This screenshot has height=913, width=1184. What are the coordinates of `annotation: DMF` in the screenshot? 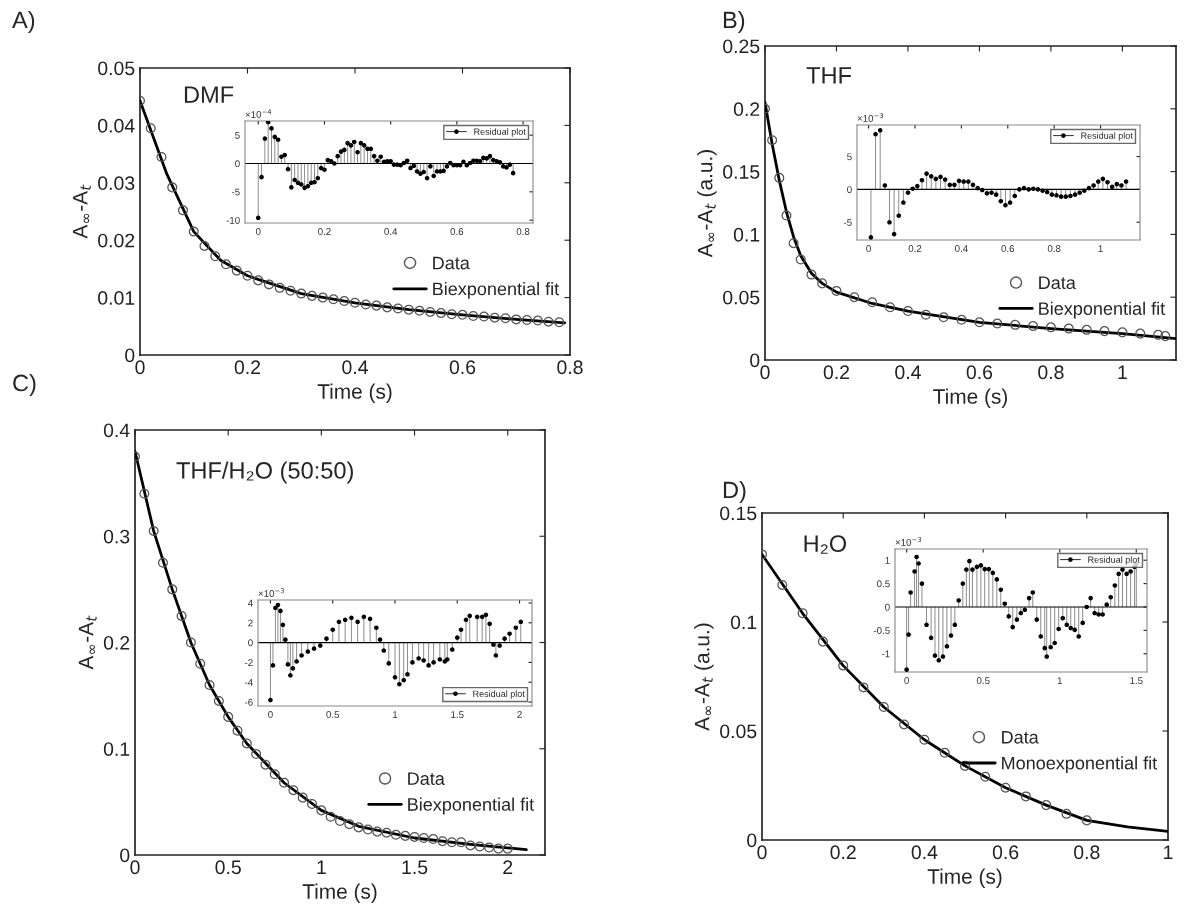 It's located at (209, 94).